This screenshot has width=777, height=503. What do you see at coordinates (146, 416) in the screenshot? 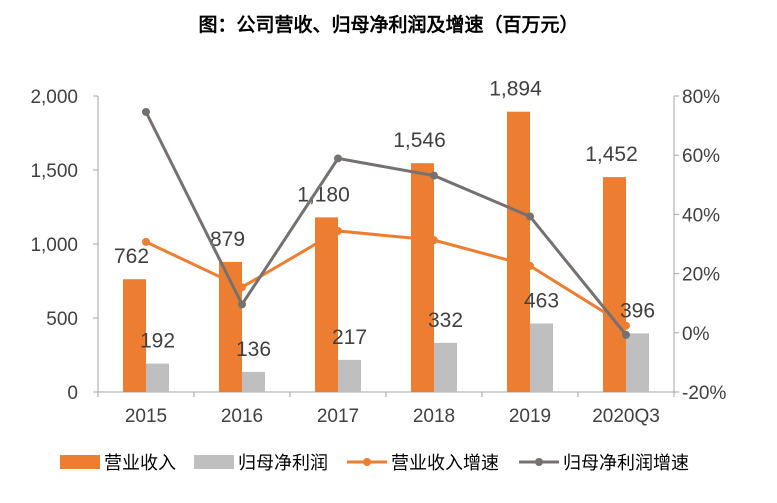
I see `x-tick-label: 2015` at bounding box center [146, 416].